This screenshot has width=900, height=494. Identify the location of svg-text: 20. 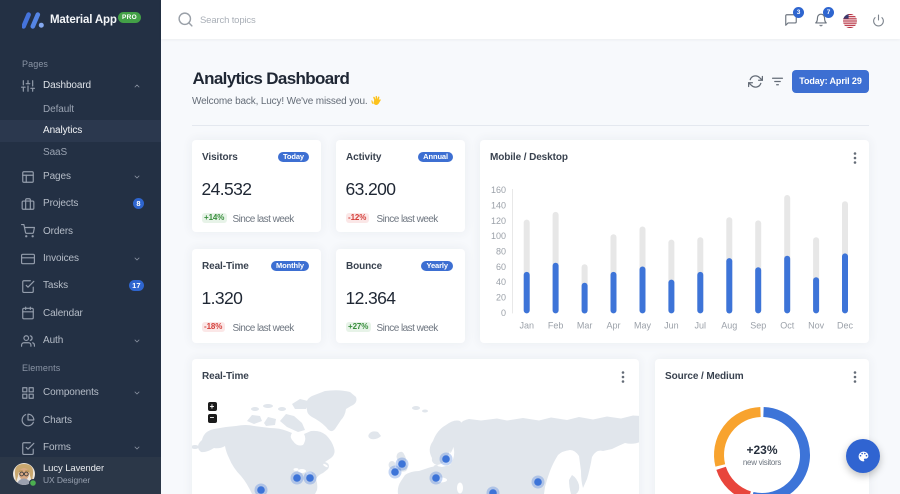
(501, 298).